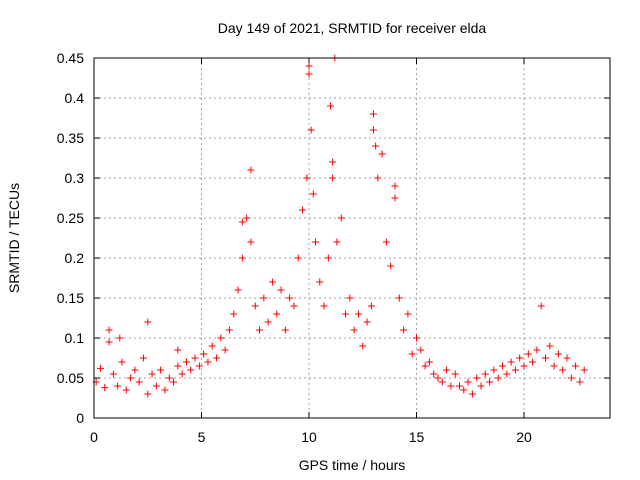 This screenshot has width=640, height=480. What do you see at coordinates (75, 98) in the screenshot?
I see `y-tick-label-8: 0.4` at bounding box center [75, 98].